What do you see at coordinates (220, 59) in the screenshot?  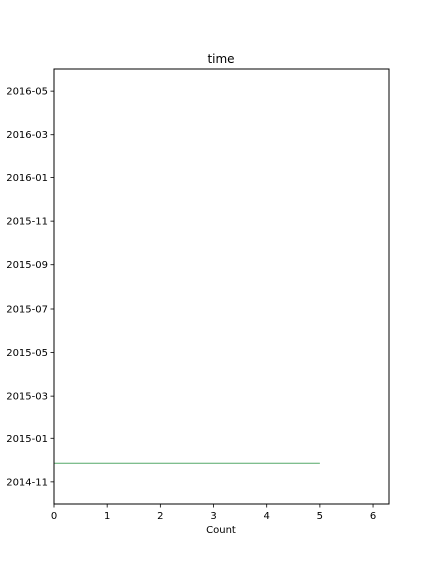 I see `chart-title: time` at bounding box center [220, 59].